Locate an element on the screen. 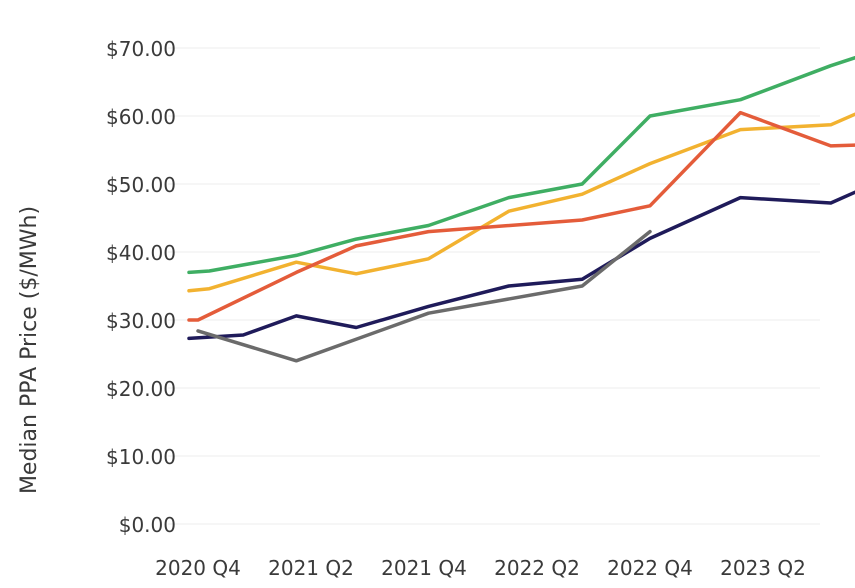  y-tick-label: $30.00 is located at coordinates (141, 321).